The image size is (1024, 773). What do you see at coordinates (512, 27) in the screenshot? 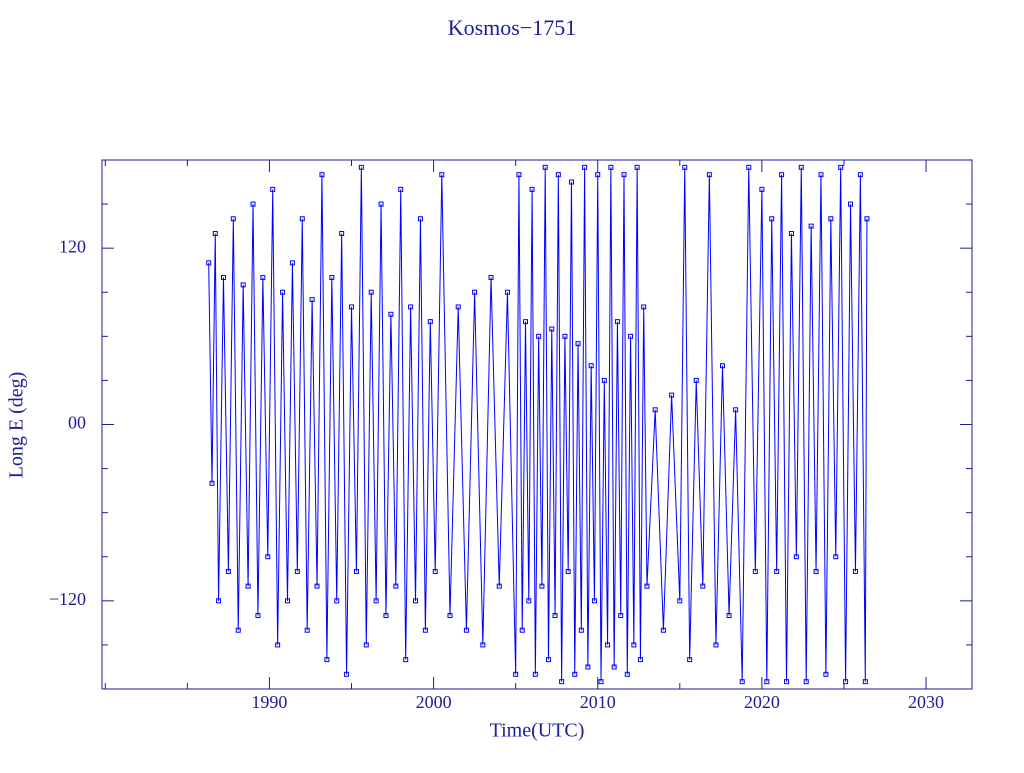
I see `chart-title: Kosmos−1751` at bounding box center [512, 27].